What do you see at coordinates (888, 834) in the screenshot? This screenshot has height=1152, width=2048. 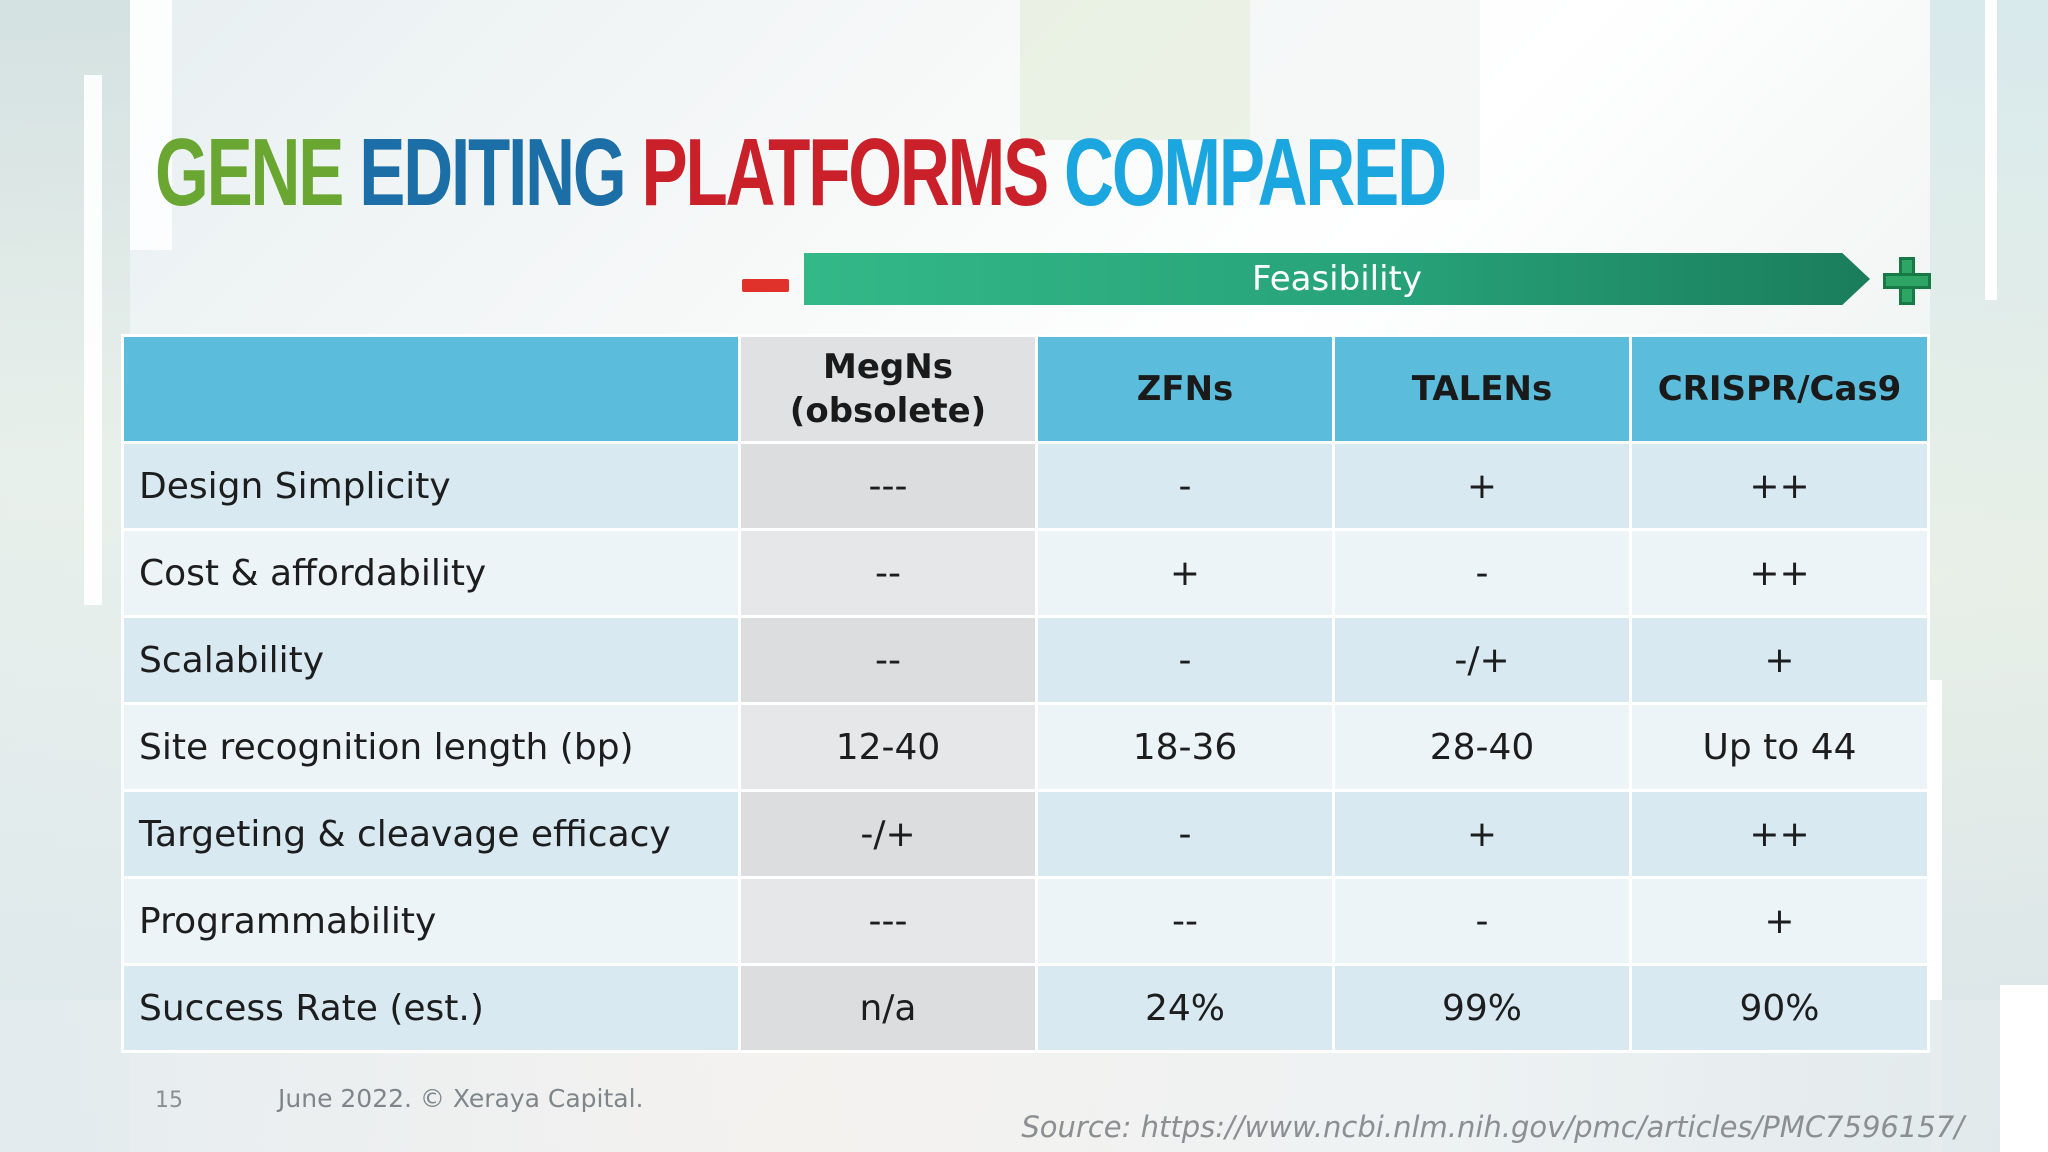 I see `cell-megns: -/+` at bounding box center [888, 834].